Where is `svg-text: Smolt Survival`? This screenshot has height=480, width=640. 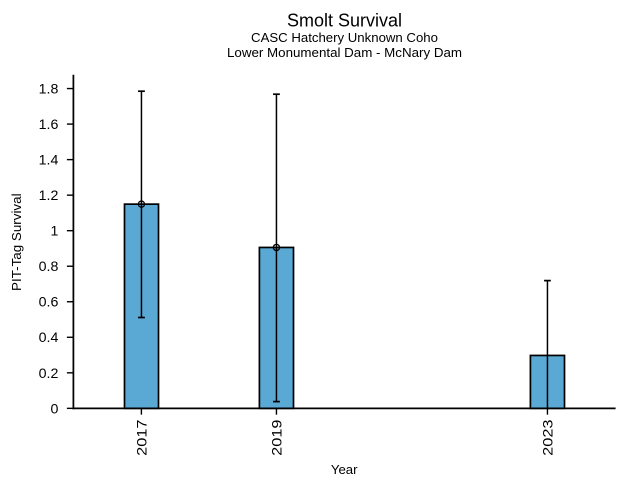 svg-text: Smolt Survival is located at coordinates (344, 21).